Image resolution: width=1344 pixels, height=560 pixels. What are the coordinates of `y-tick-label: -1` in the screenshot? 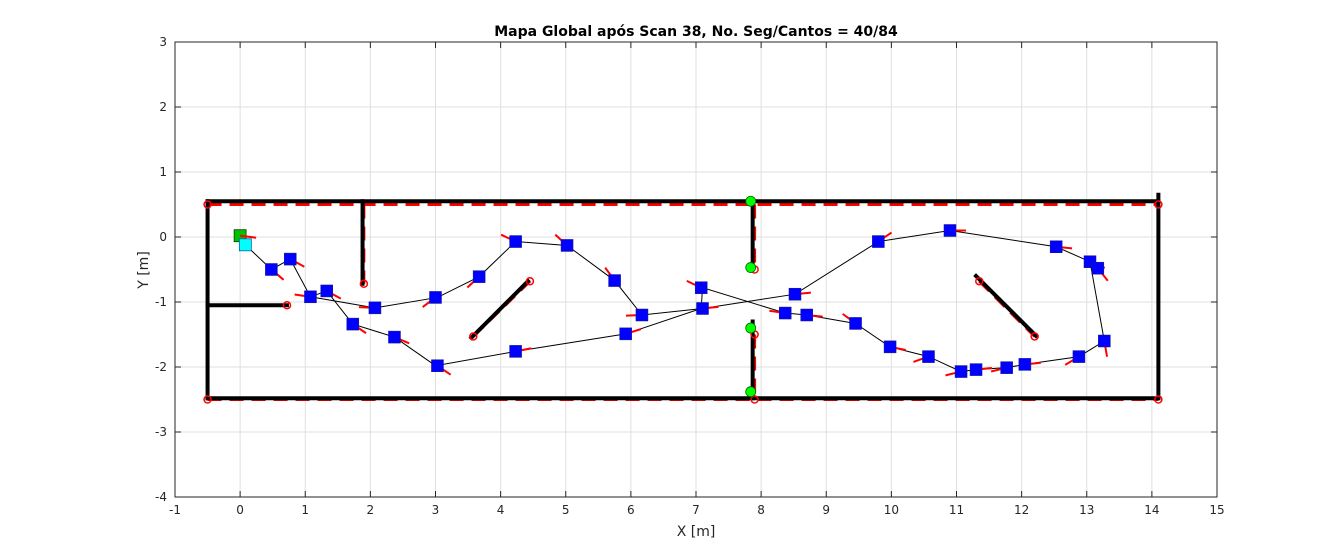 It's located at (161, 302).